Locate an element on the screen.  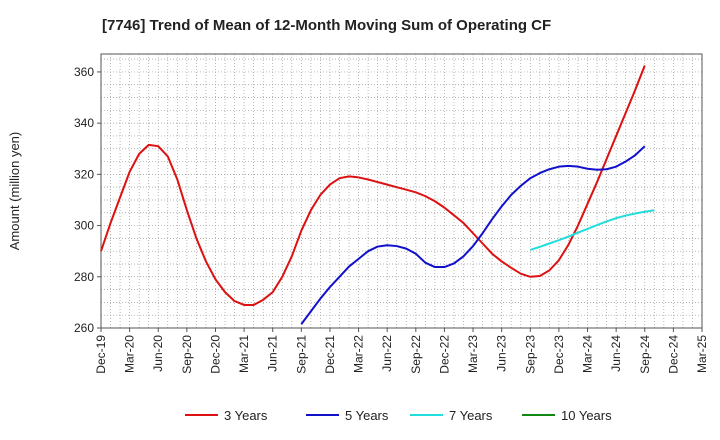
x-tick-label: Jun-23 is located at coordinates (502, 353).